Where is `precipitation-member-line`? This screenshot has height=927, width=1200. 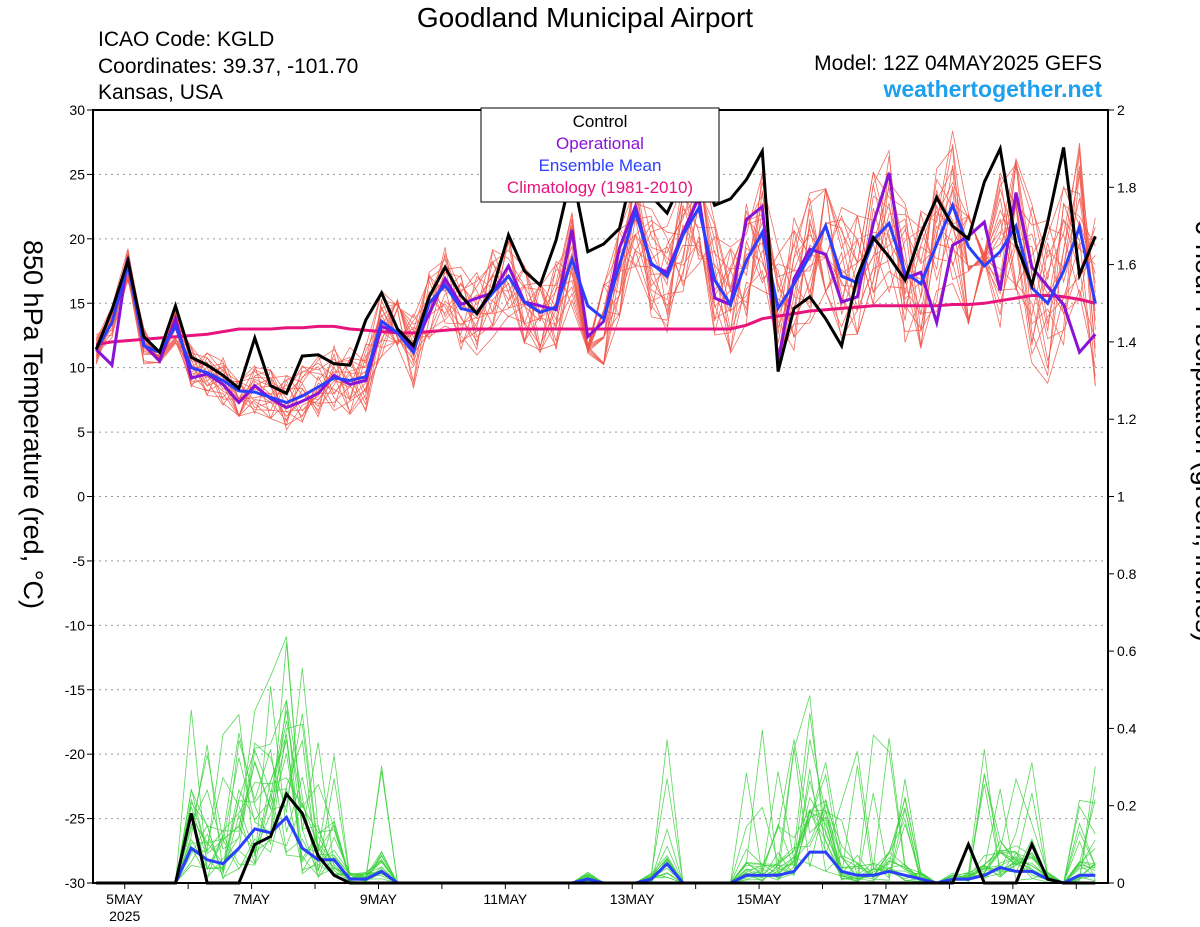 precipitation-member-line is located at coordinates (596, 811).